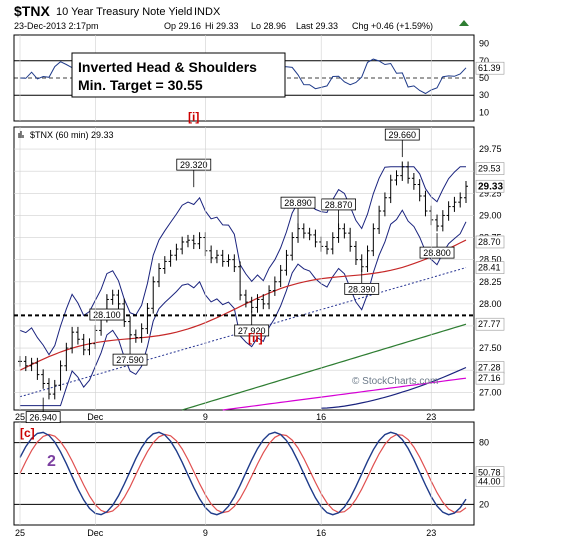 This screenshot has width=570, height=540. I want to click on stoch-fast-line, so click(243, 473).